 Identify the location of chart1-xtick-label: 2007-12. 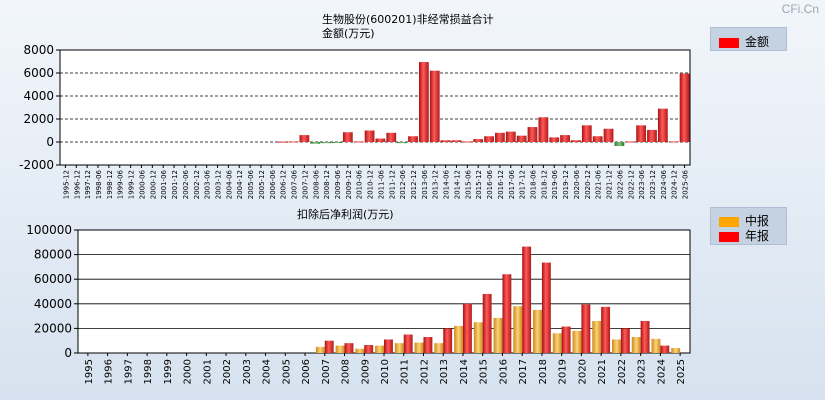
(305, 184).